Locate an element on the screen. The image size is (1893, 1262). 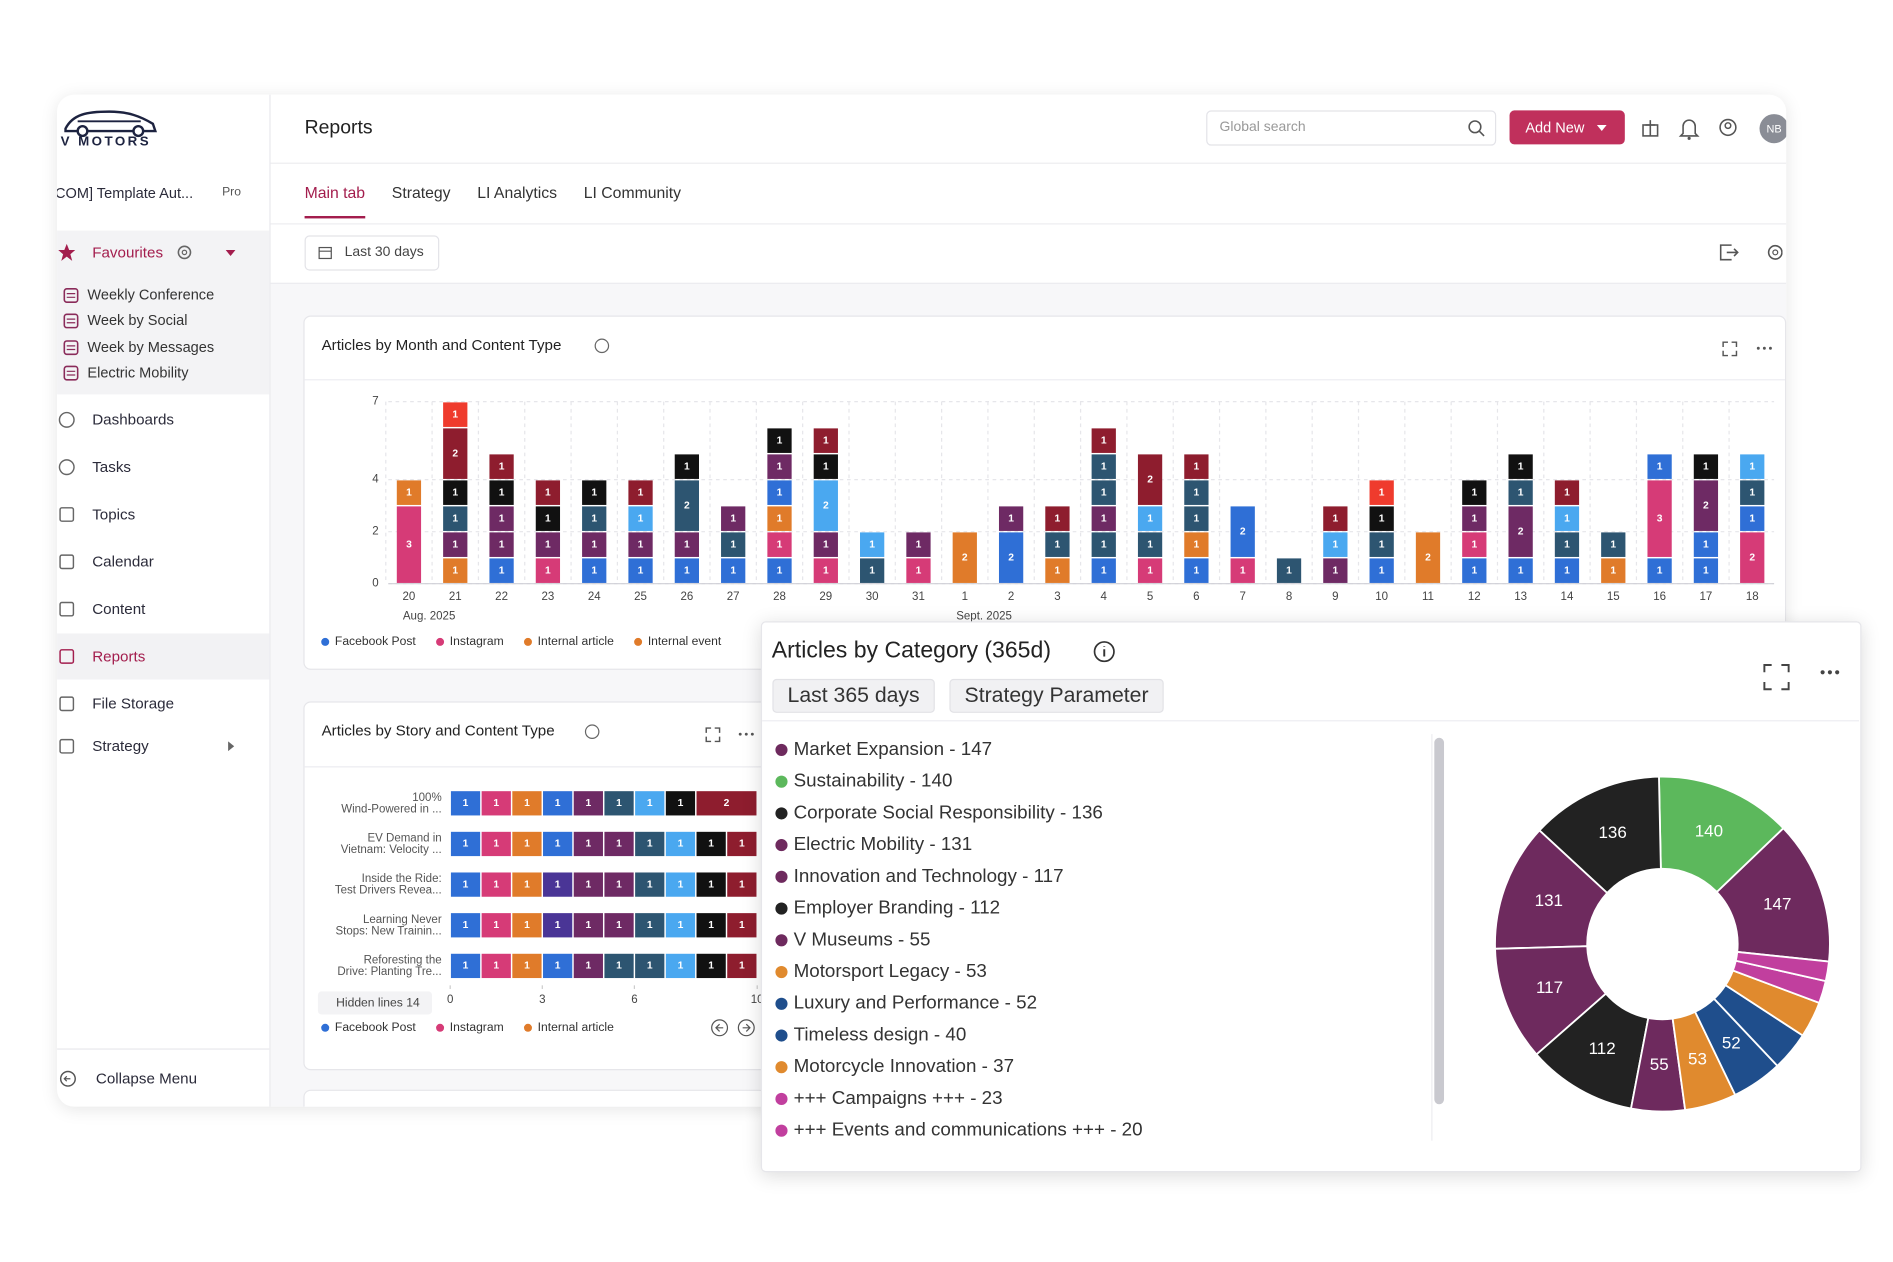
tab: Strategy is located at coordinates (421, 192).